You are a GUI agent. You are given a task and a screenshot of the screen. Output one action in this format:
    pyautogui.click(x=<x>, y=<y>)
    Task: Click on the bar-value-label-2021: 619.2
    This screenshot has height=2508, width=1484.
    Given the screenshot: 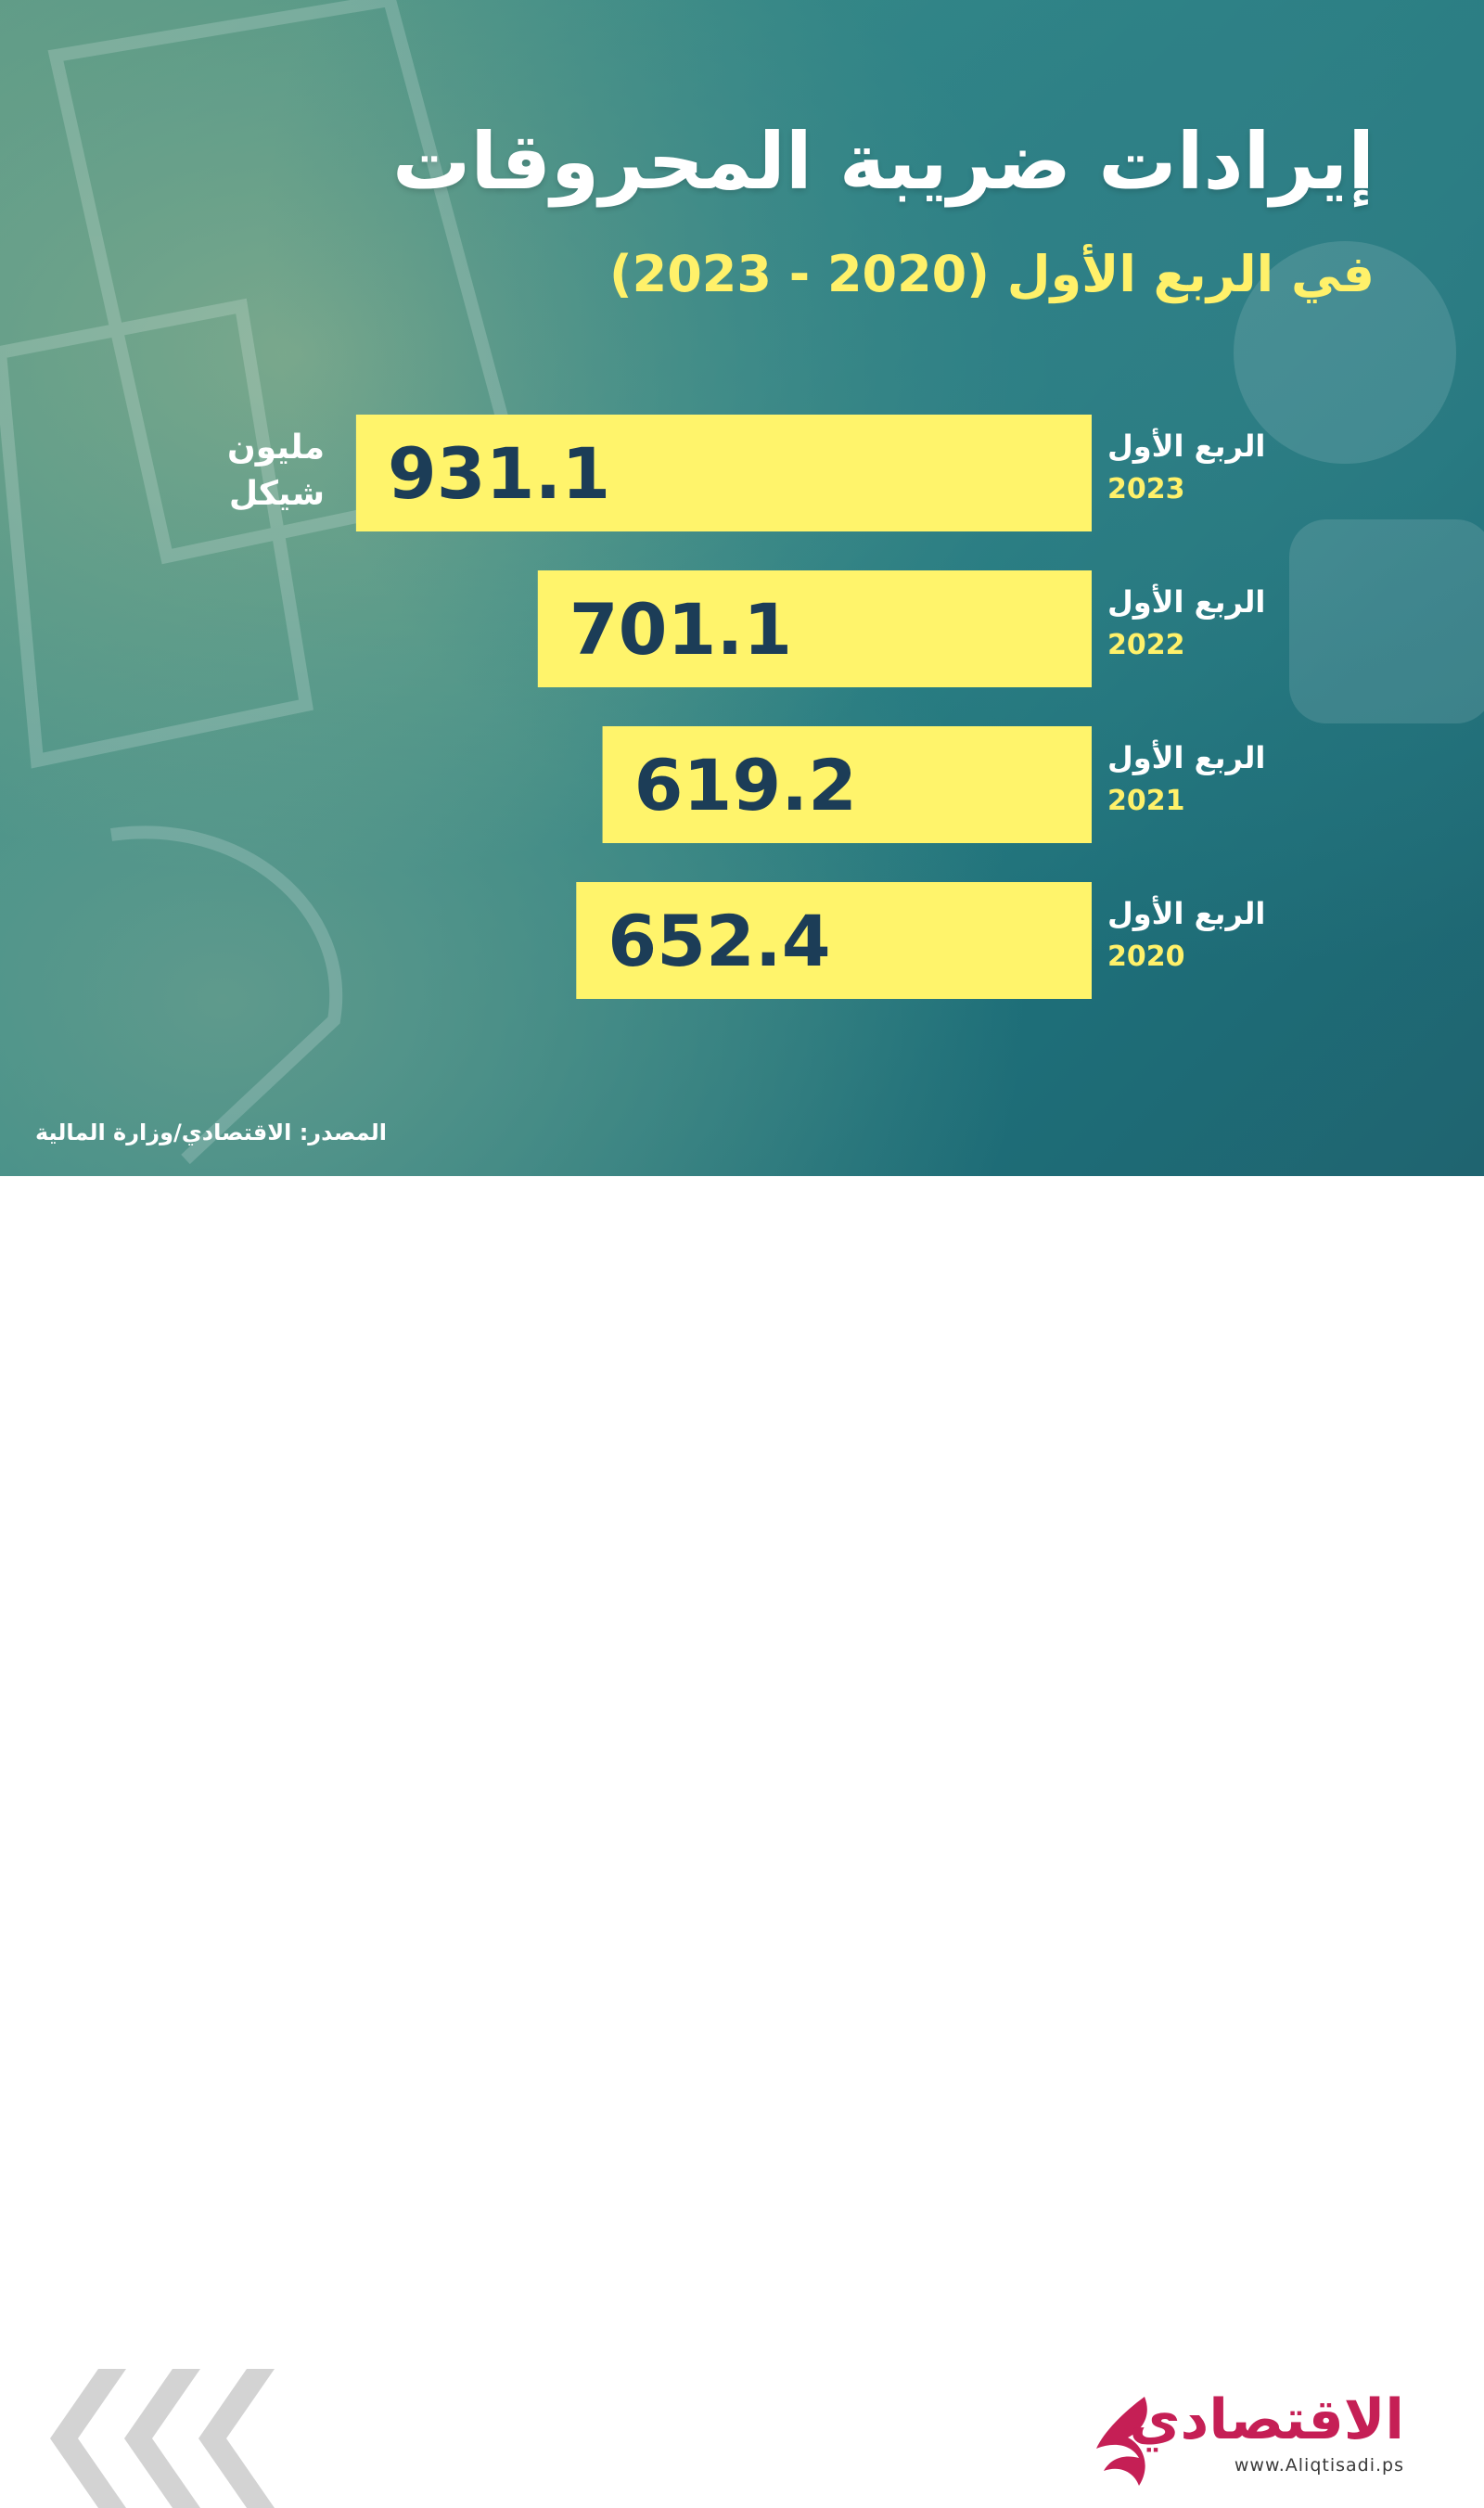 What is the action you would take?
    pyautogui.click(x=745, y=785)
    